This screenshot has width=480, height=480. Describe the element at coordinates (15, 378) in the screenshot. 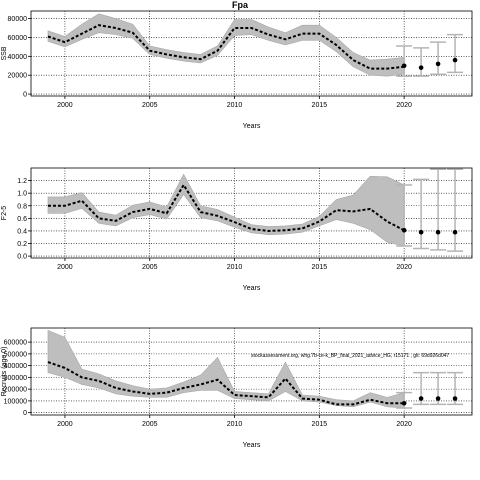

I see `y-tick-label: 300000` at that location.